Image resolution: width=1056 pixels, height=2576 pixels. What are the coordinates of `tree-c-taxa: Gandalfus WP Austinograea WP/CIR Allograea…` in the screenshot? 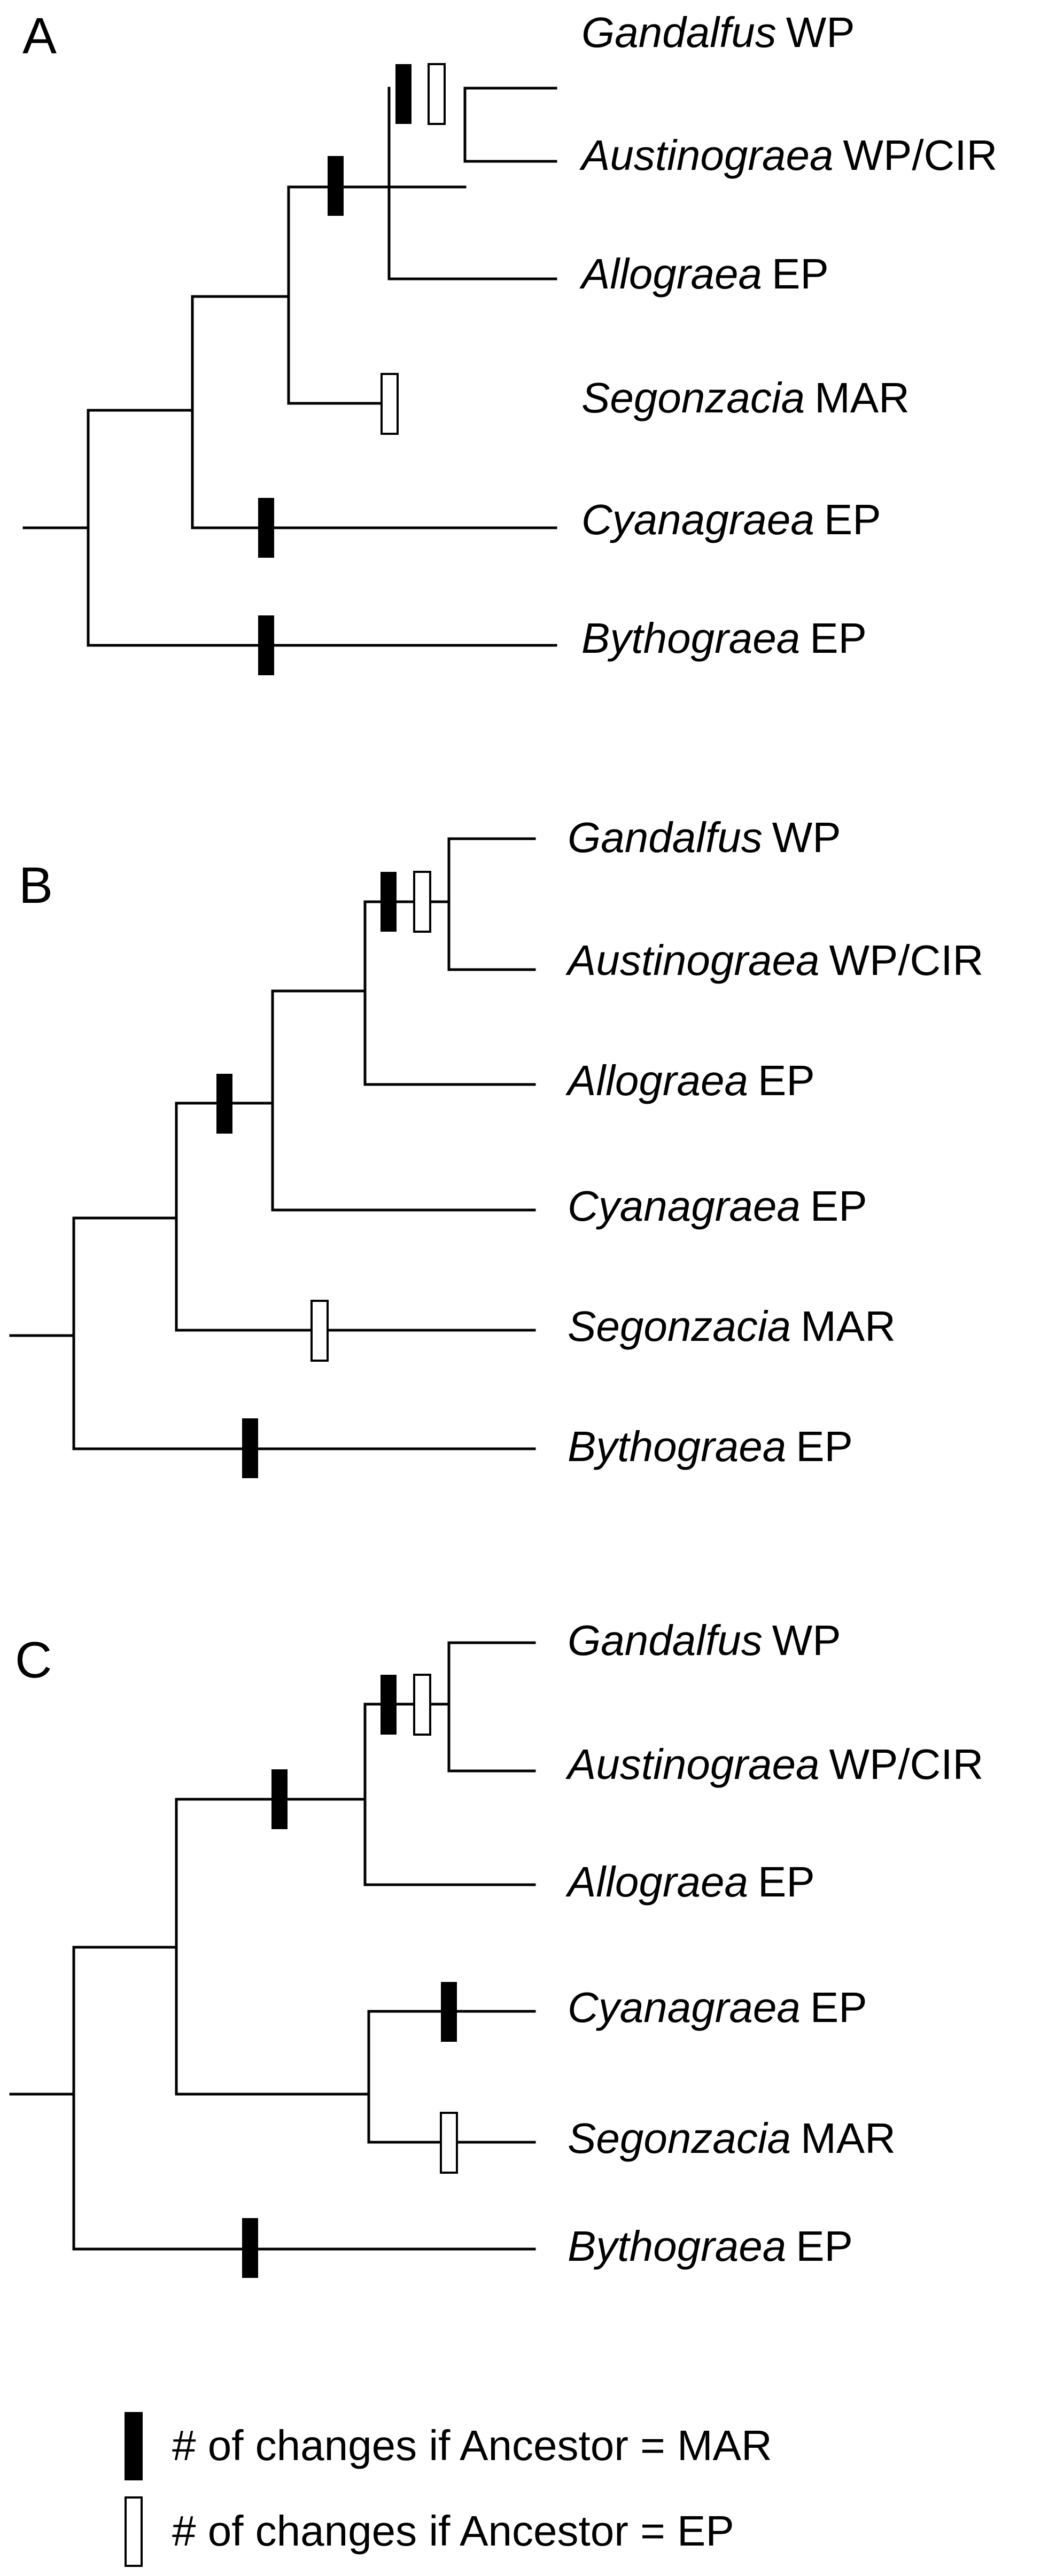 It's located at (774, 1943).